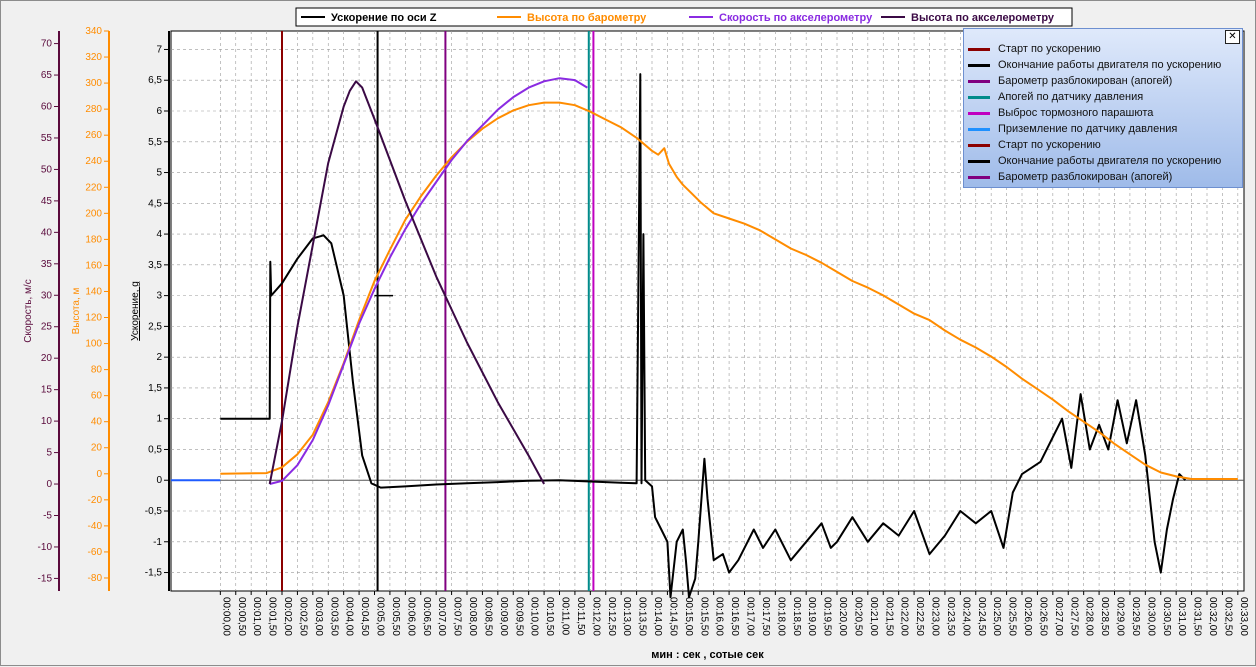 This screenshot has width=1256, height=667. Describe the element at coordinates (672, 616) in the screenshot. I see `x-tick-label: 00:14,50` at that location.